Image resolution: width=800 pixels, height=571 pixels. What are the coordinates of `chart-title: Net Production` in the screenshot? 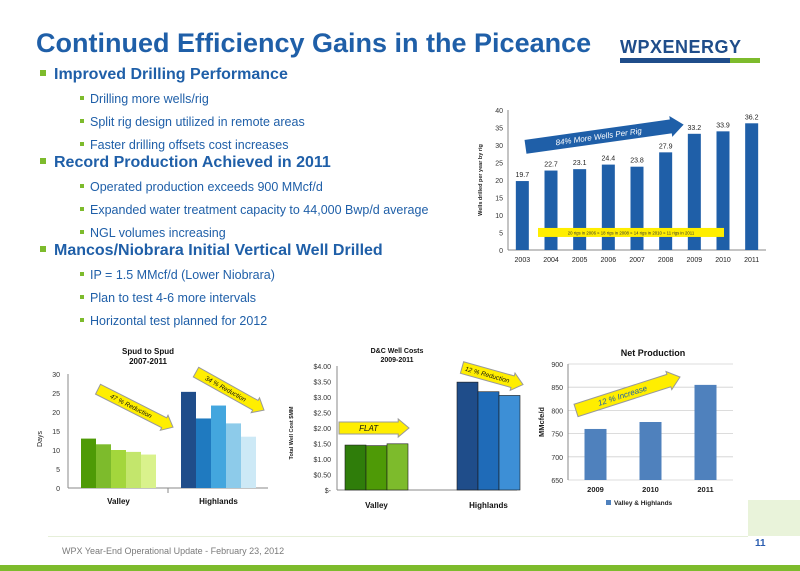 It's located at (653, 353).